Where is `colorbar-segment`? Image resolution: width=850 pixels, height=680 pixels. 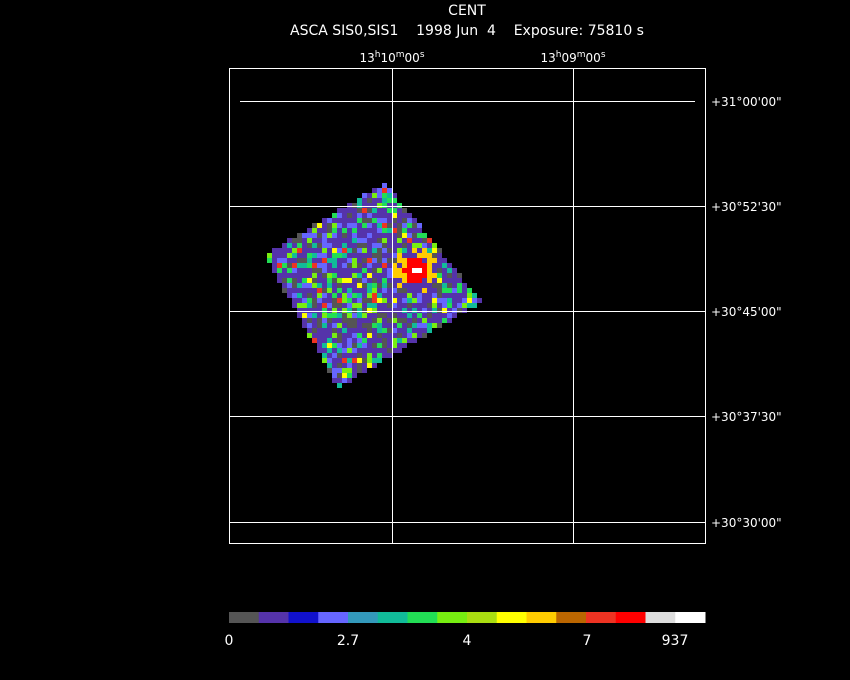
colorbar-segment is located at coordinates (273, 617).